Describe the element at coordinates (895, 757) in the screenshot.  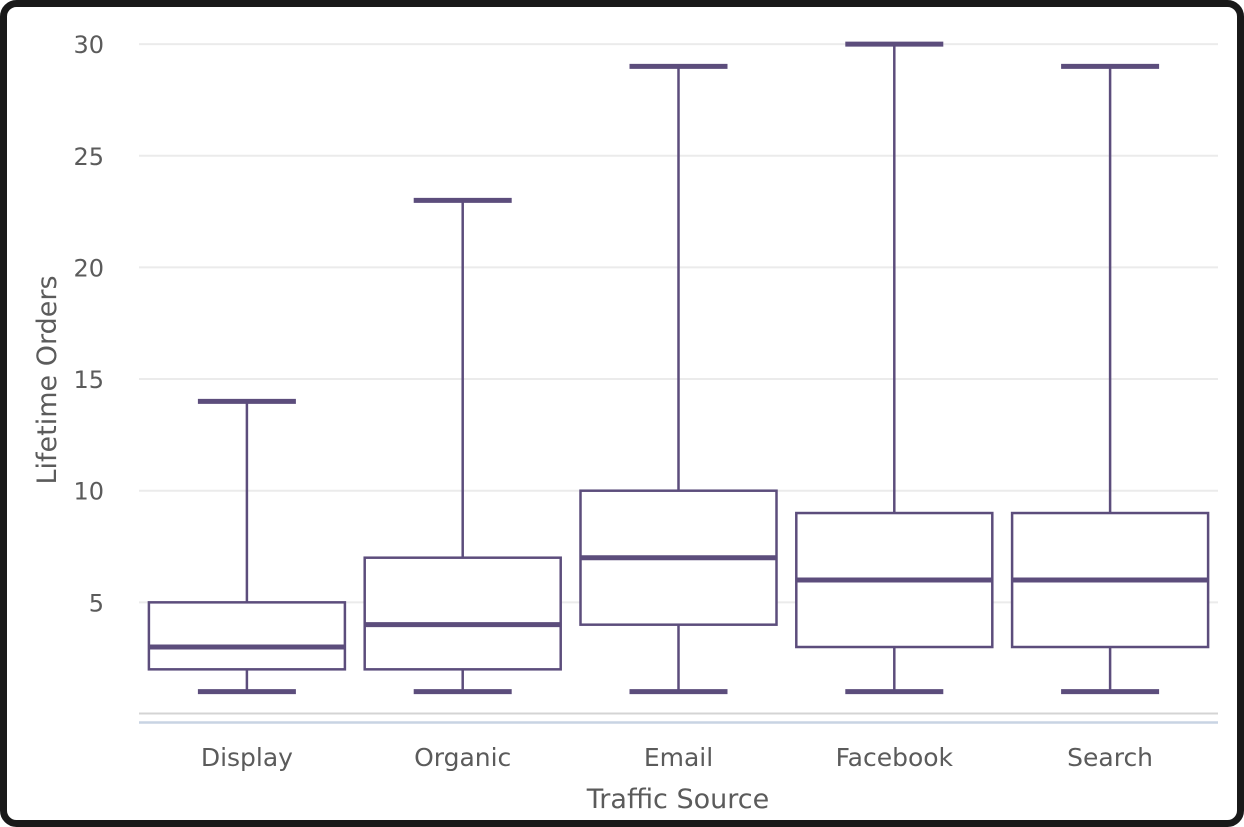
I see `x-tick-label-facebook: Facebook` at that location.